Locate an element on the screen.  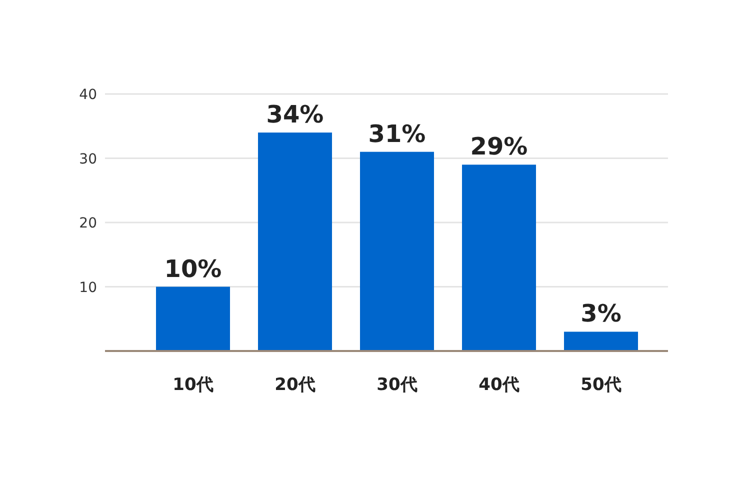
y-tick-label: 30 is located at coordinates (88, 159).